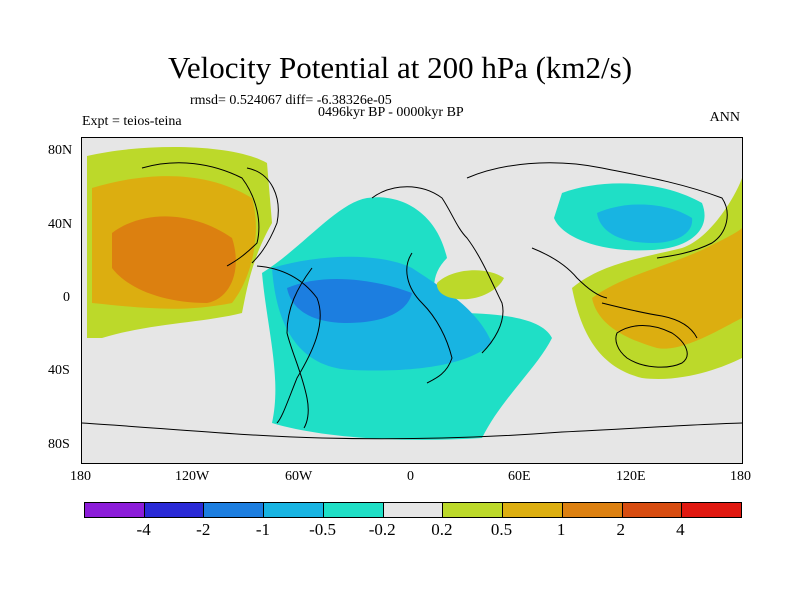 The image size is (800, 600). I want to click on colorbar, so click(413, 510).